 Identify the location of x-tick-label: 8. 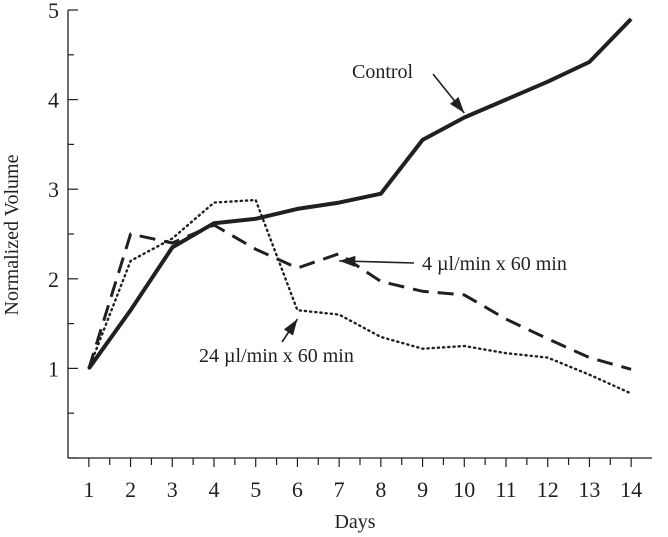
(380, 489).